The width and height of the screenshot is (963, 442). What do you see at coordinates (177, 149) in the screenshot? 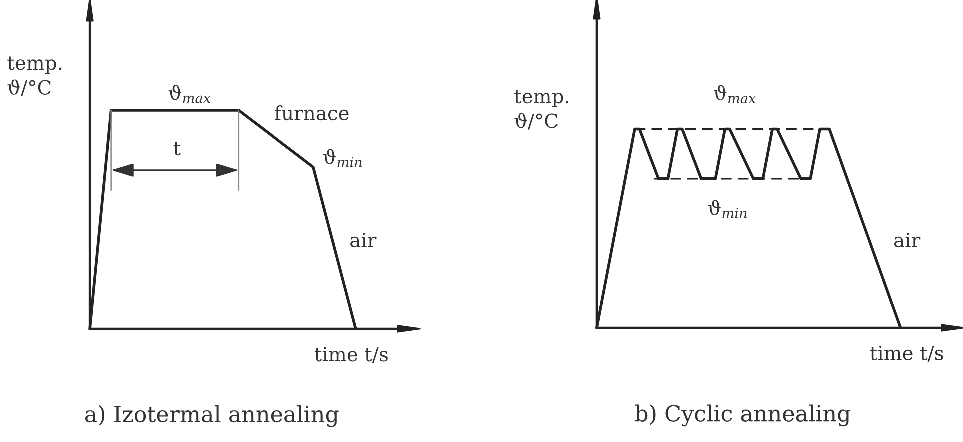
I see `annotation: t` at bounding box center [177, 149].